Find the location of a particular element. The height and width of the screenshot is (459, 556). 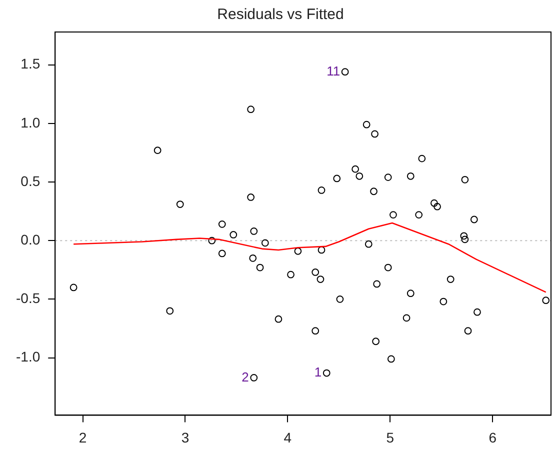

x-tick-label: 6 is located at coordinates (492, 437).